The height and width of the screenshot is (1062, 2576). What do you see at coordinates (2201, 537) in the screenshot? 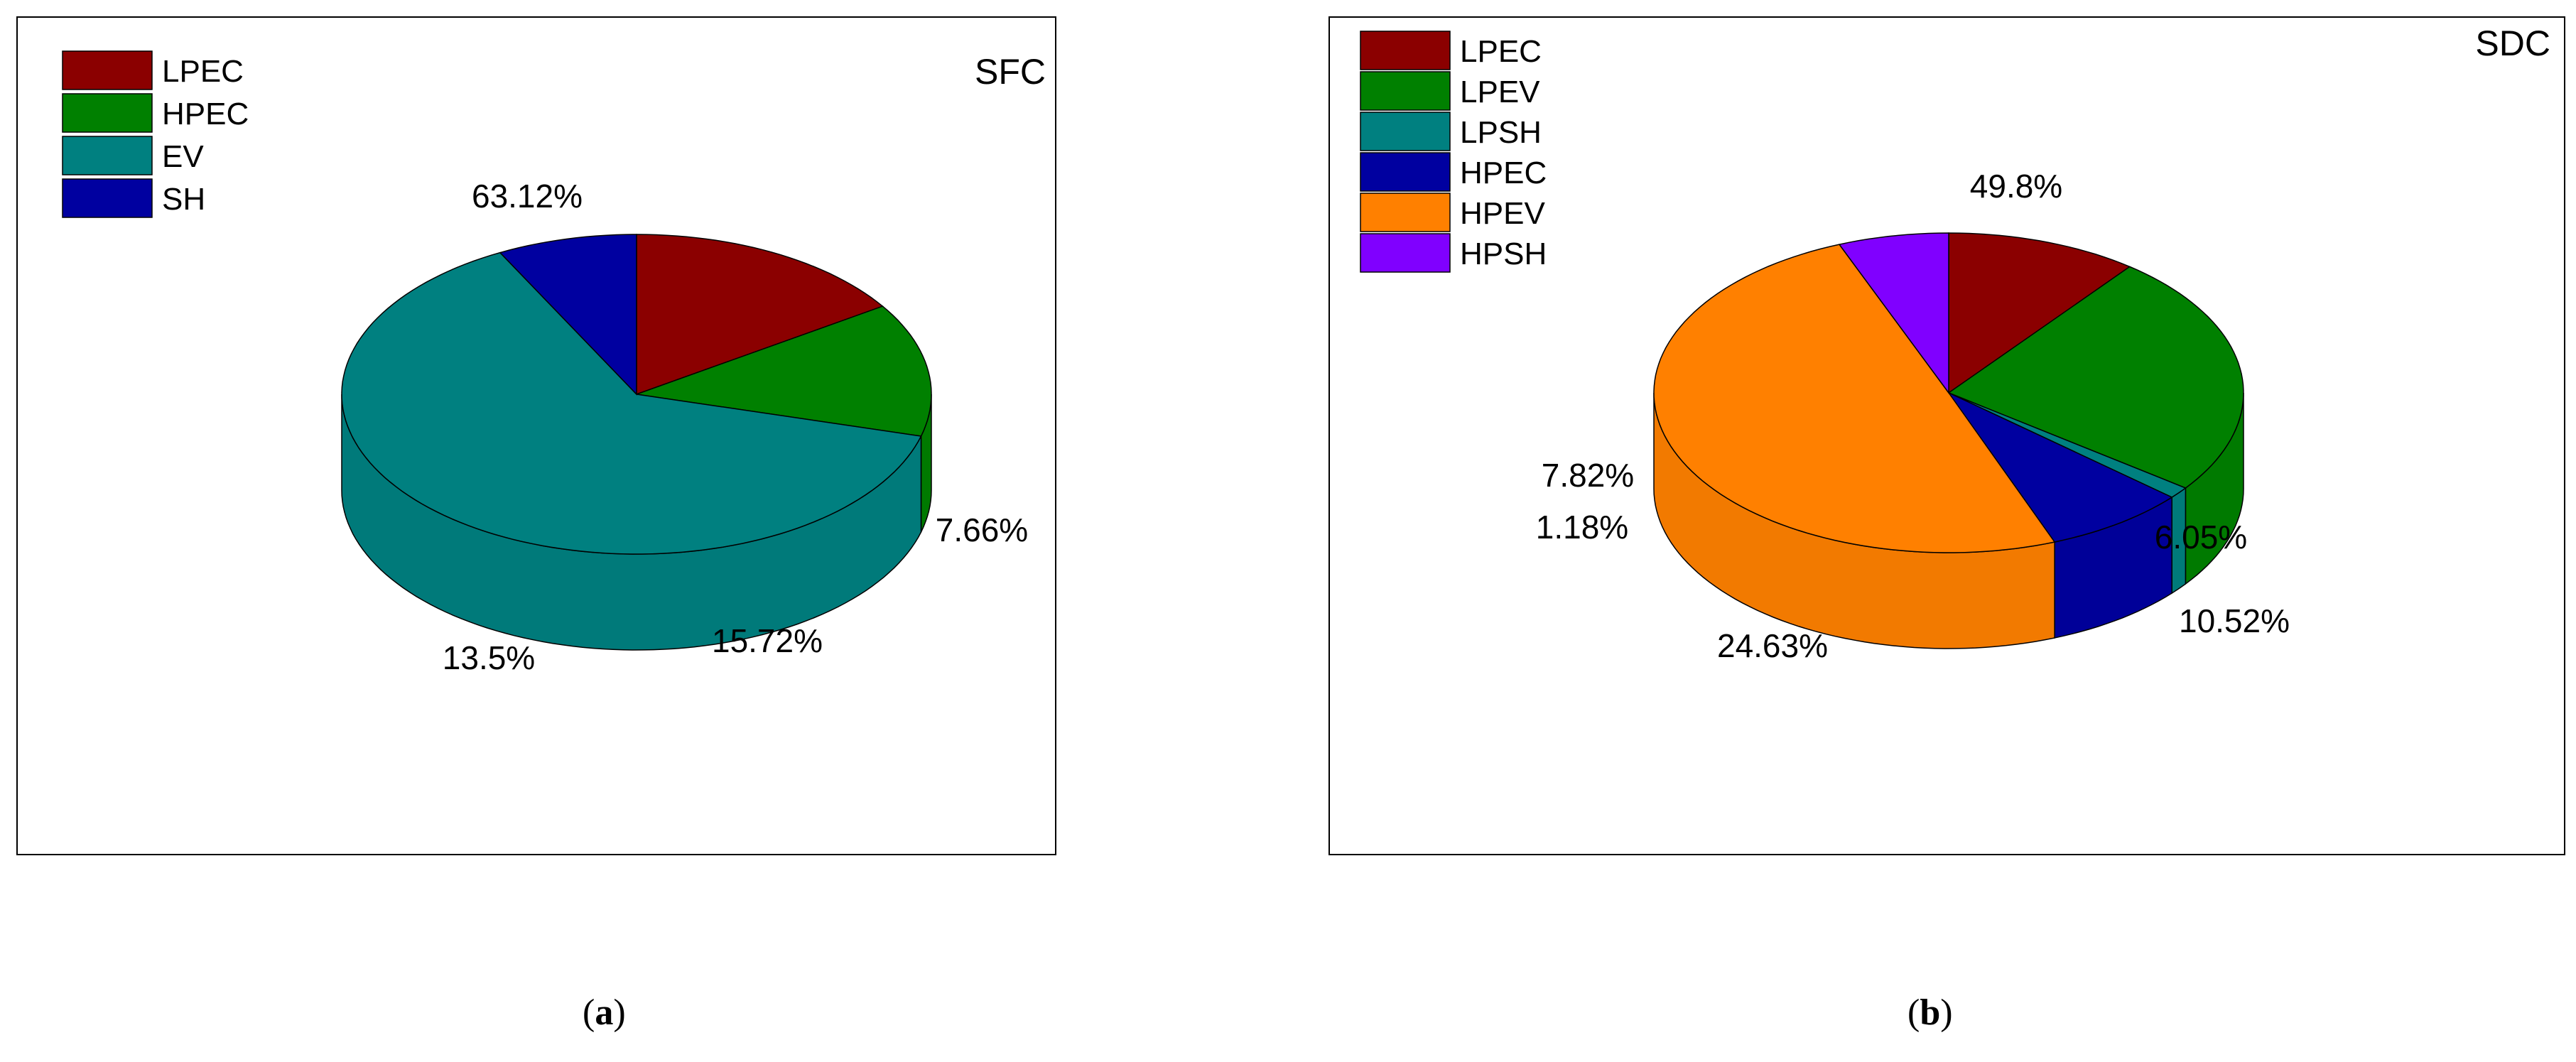
I see `slice-label-hpsh: 6.05%` at bounding box center [2201, 537].